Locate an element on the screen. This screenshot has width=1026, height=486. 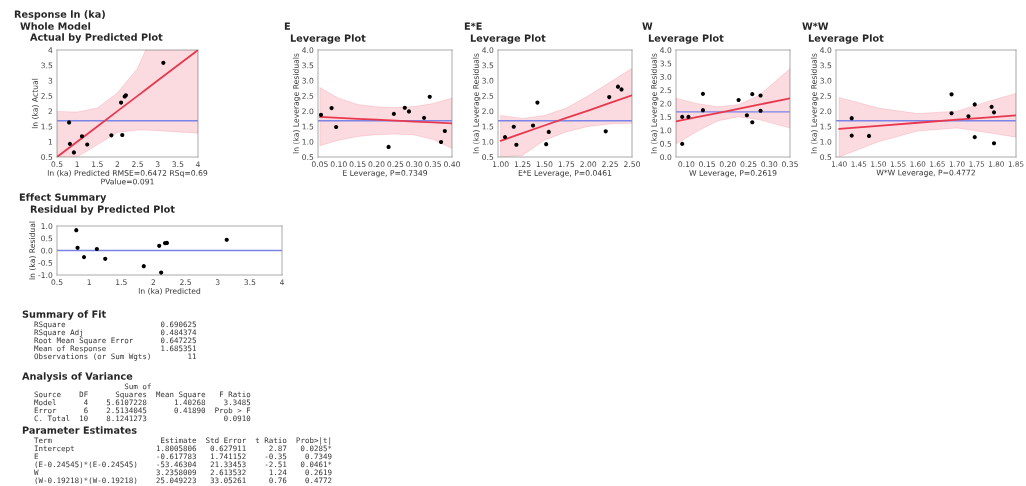
chart-title: E*E is located at coordinates (473, 26).